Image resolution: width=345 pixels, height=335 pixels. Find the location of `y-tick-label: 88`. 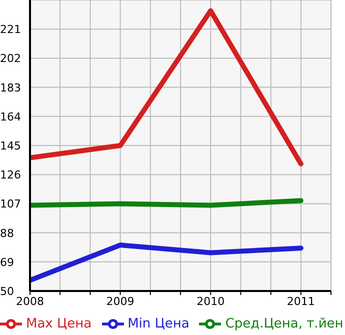

y-tick-label: 88 is located at coordinates (7, 233).